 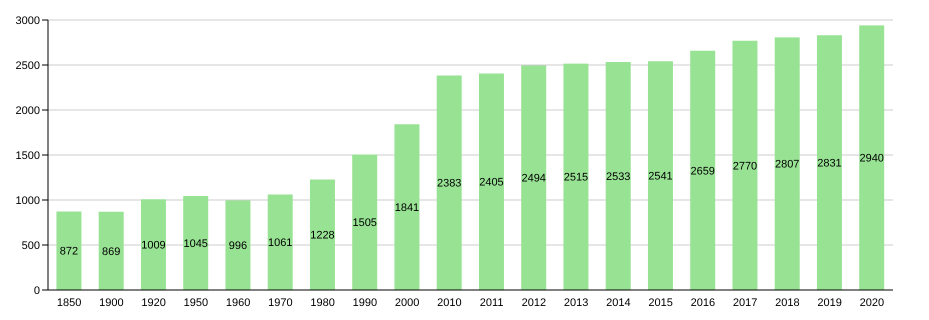 I want to click on data-label: 2940, so click(x=871, y=158).